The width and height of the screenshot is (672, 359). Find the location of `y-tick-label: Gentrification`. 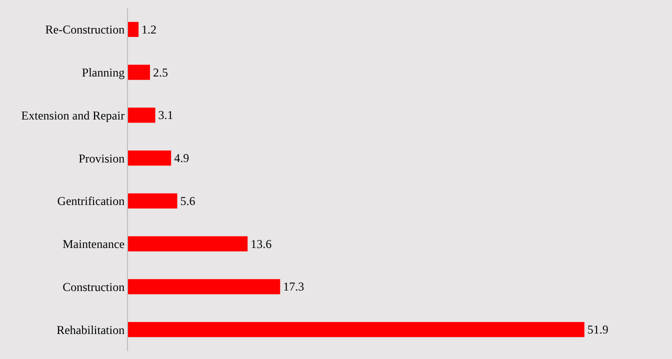

y-tick-label: Gentrification is located at coordinates (91, 201).